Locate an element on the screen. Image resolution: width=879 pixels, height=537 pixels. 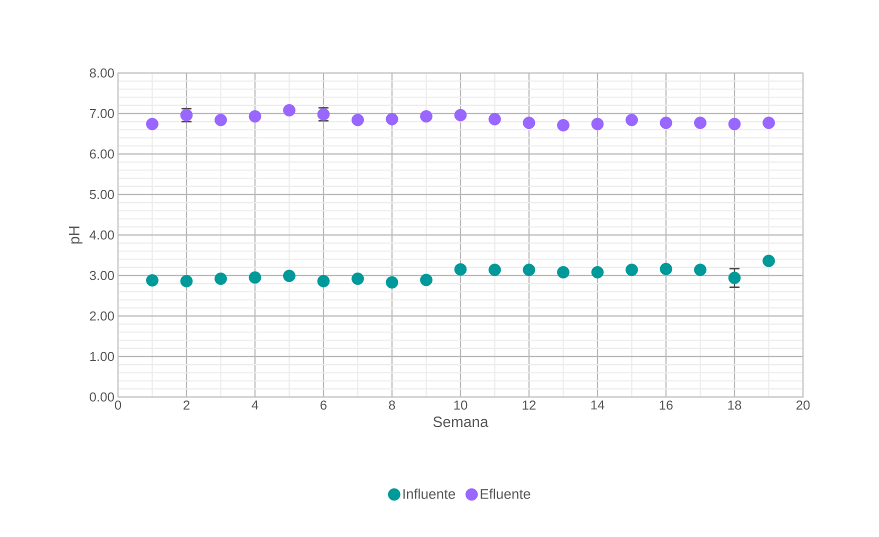
y-tick-label: 7.00 is located at coordinates (102, 113).